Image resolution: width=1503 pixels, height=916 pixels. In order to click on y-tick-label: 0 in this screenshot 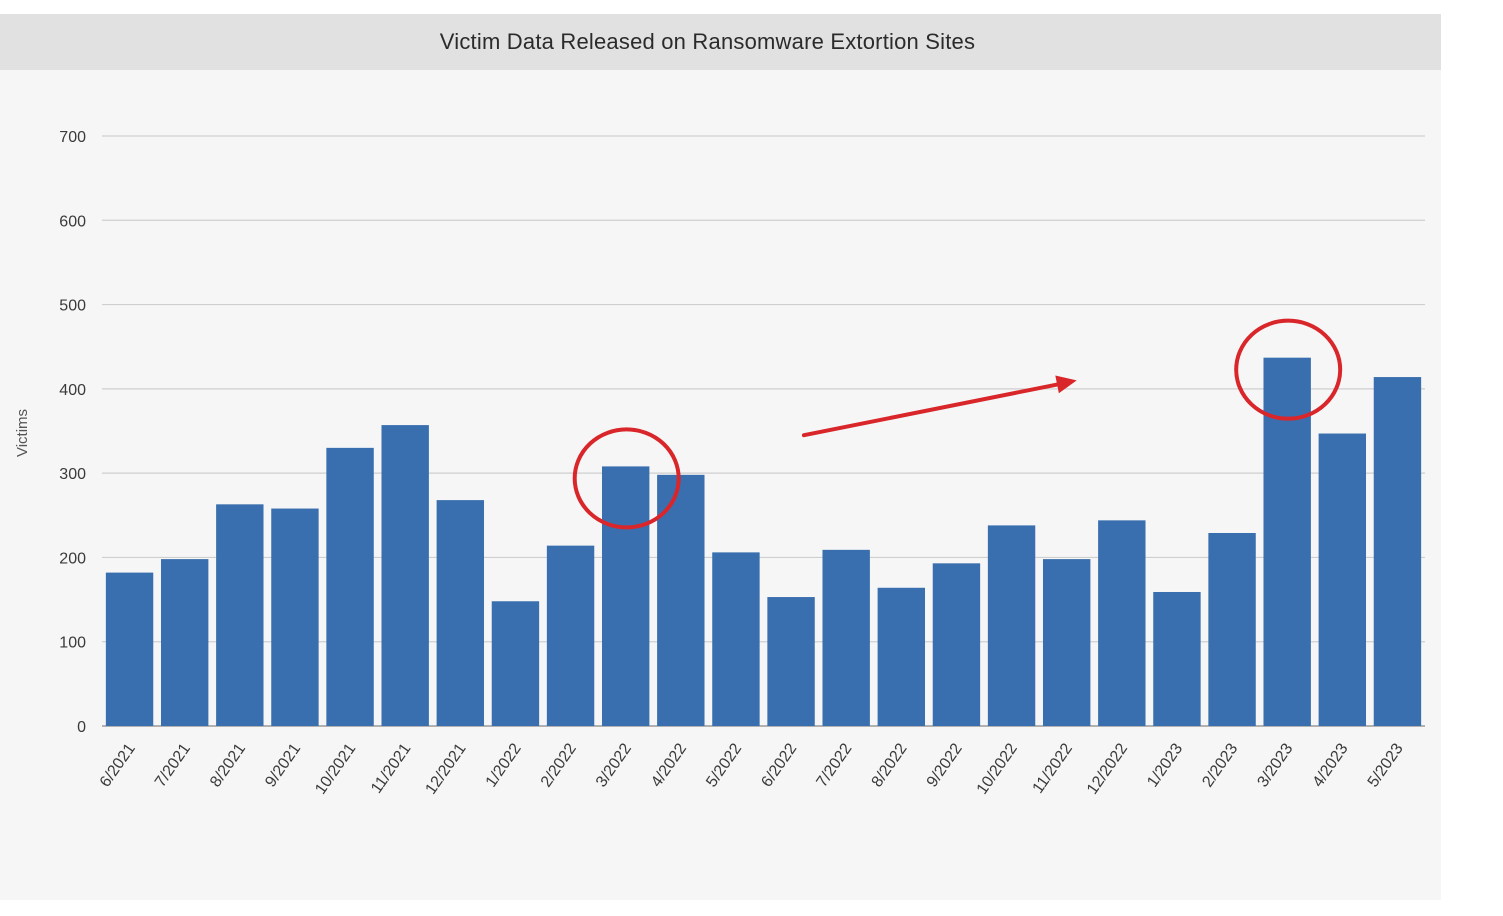, I will do `click(81, 727)`.